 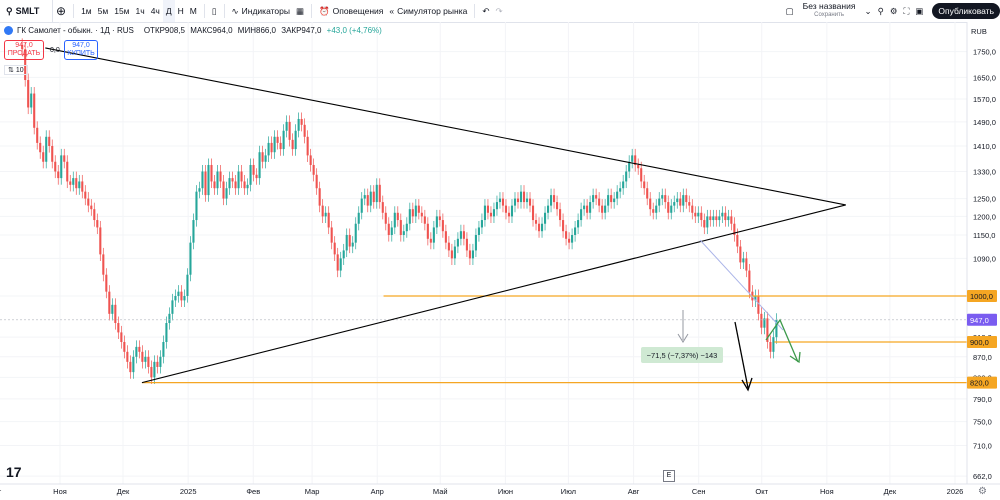 What do you see at coordinates (669, 476) in the screenshot?
I see `events-button: E` at bounding box center [669, 476].